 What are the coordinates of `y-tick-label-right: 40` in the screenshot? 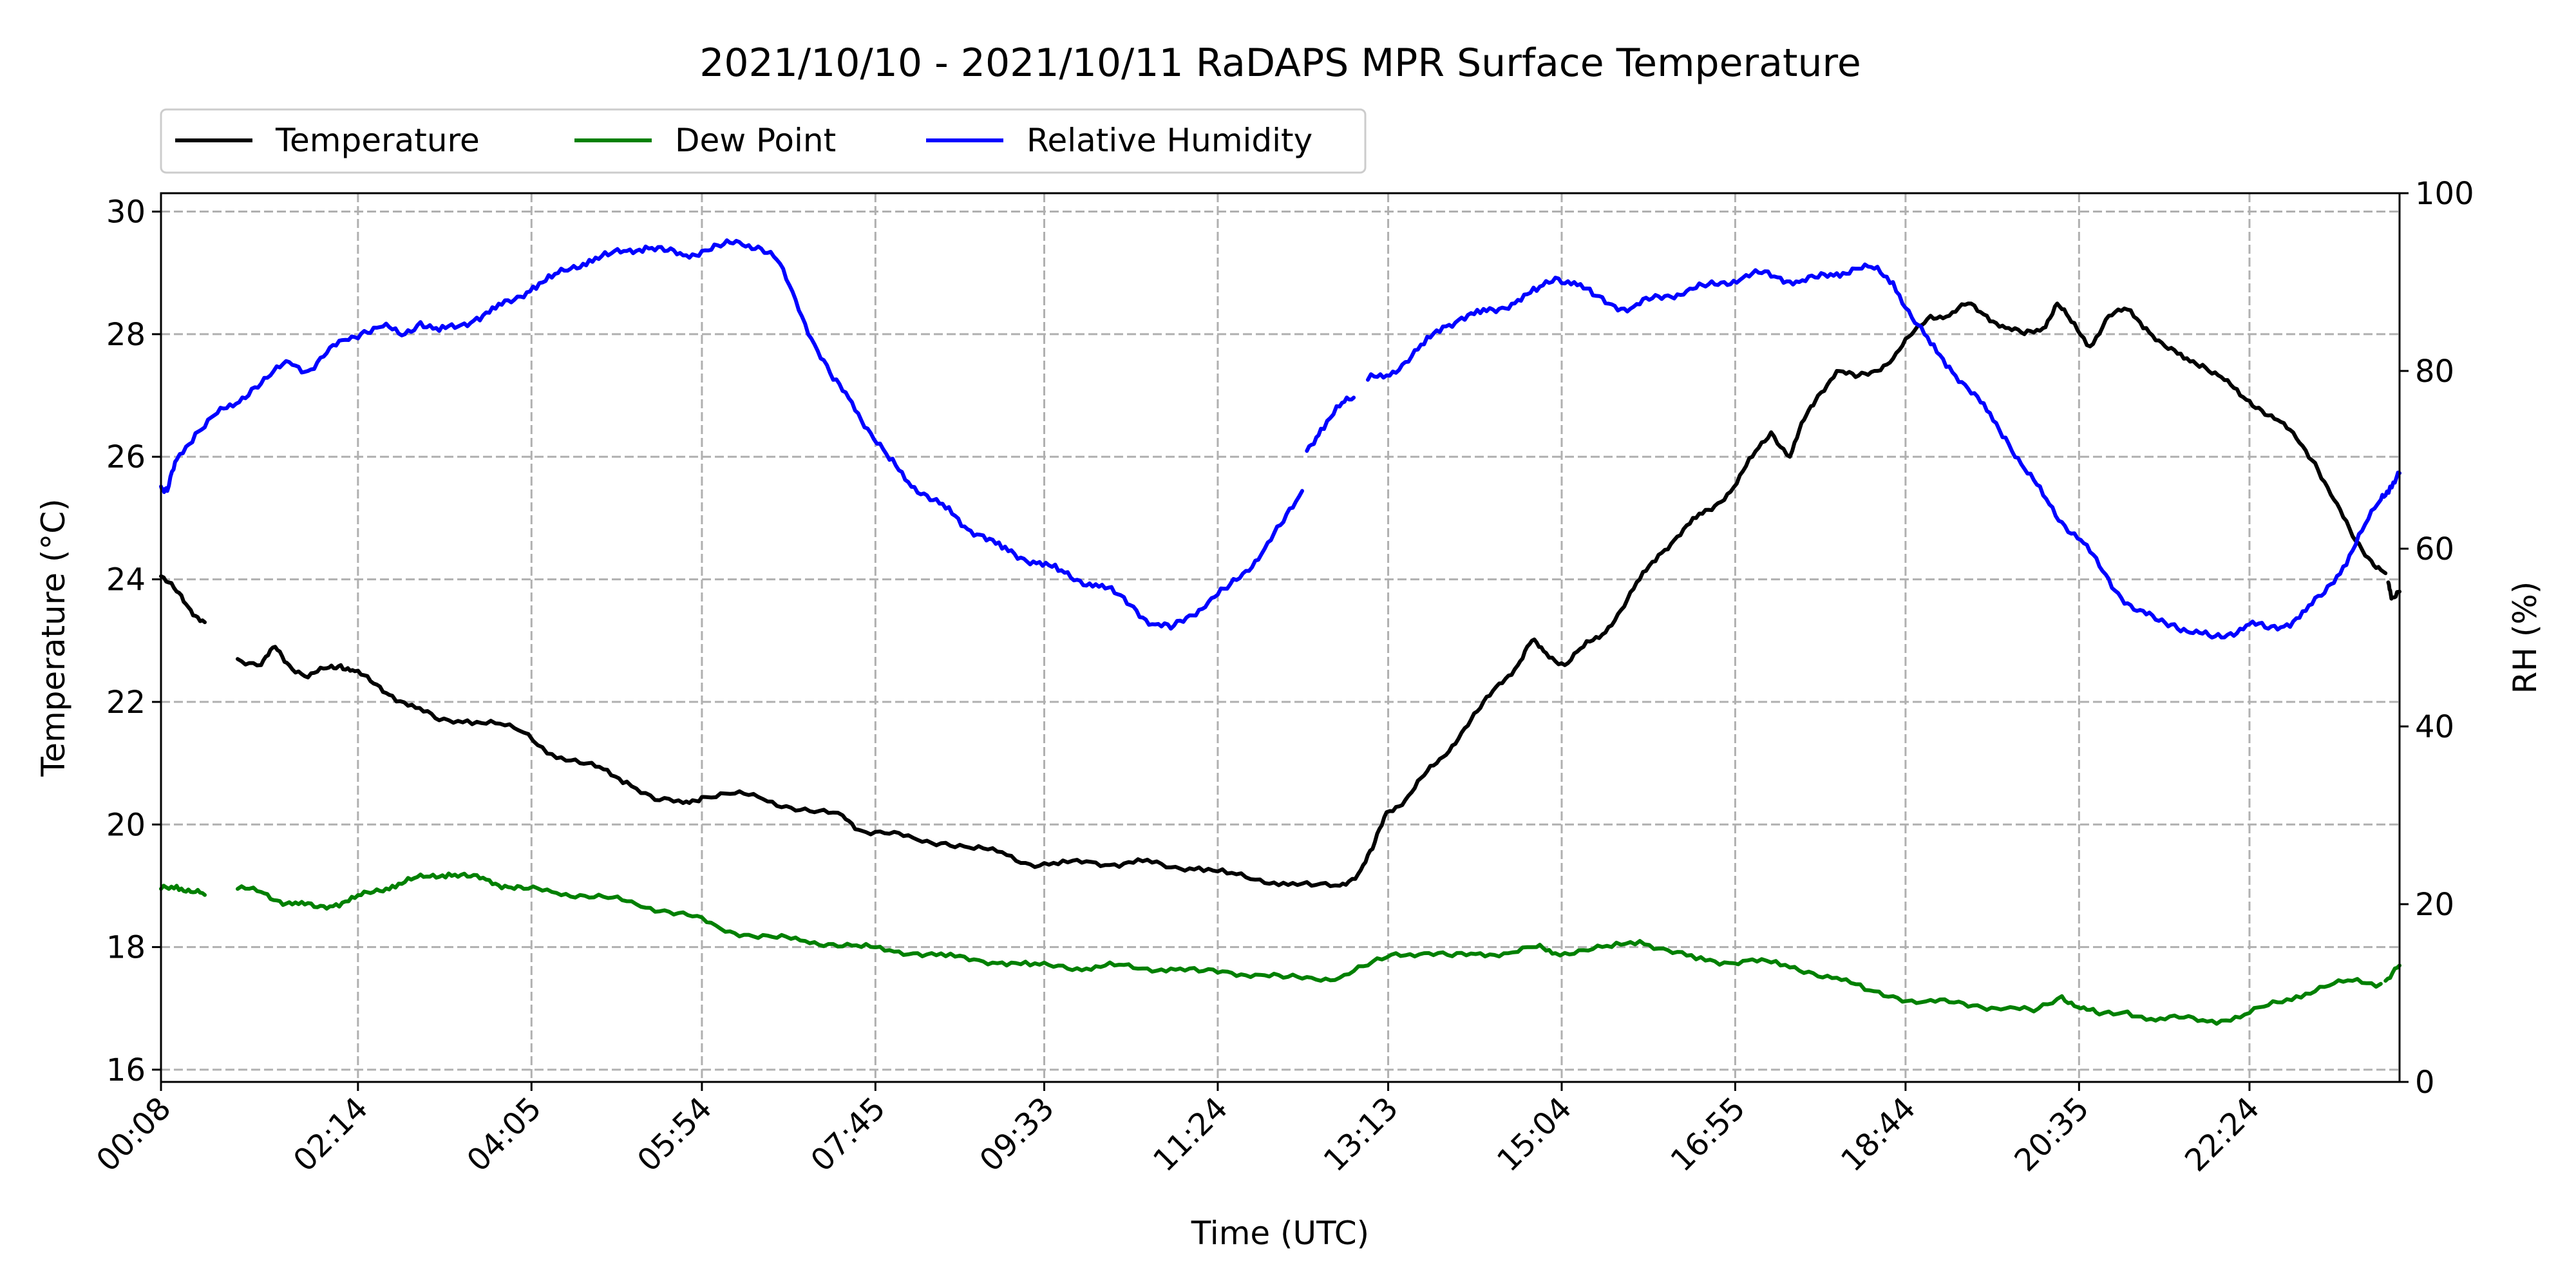 It's located at (2434, 727).